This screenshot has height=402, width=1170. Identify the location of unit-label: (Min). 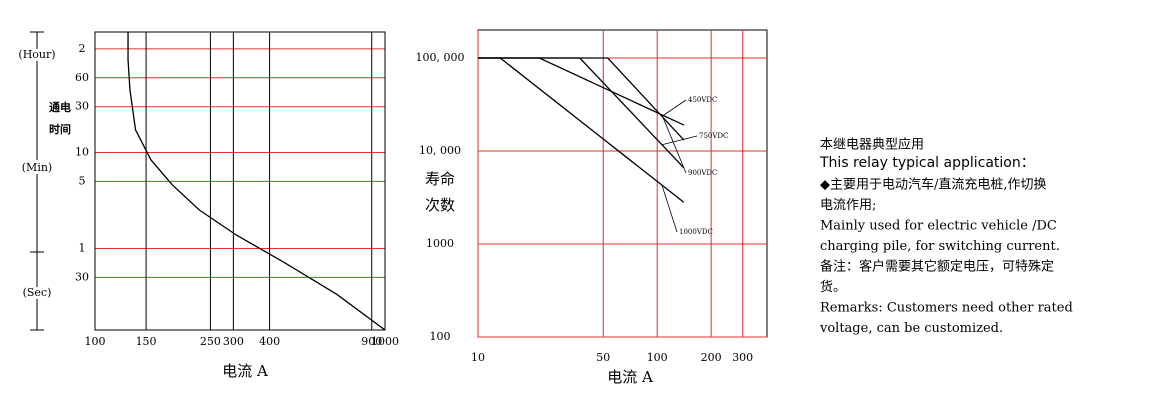
(37, 167).